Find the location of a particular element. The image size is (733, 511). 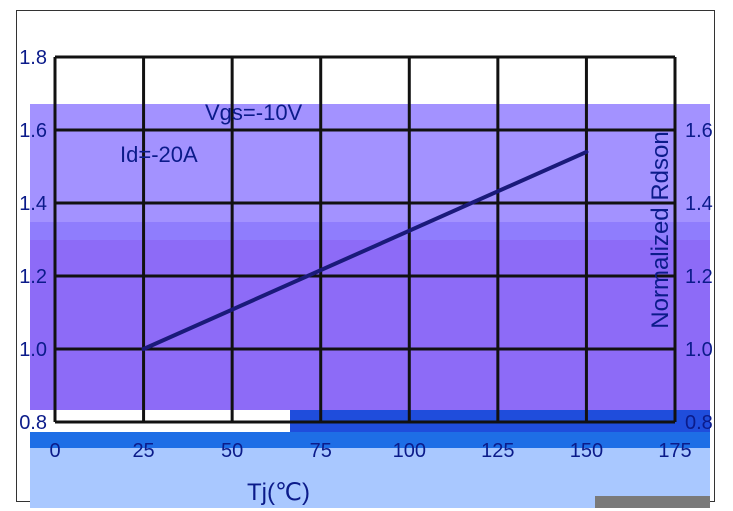

y-tick-label: 0.8 is located at coordinates (33, 423).